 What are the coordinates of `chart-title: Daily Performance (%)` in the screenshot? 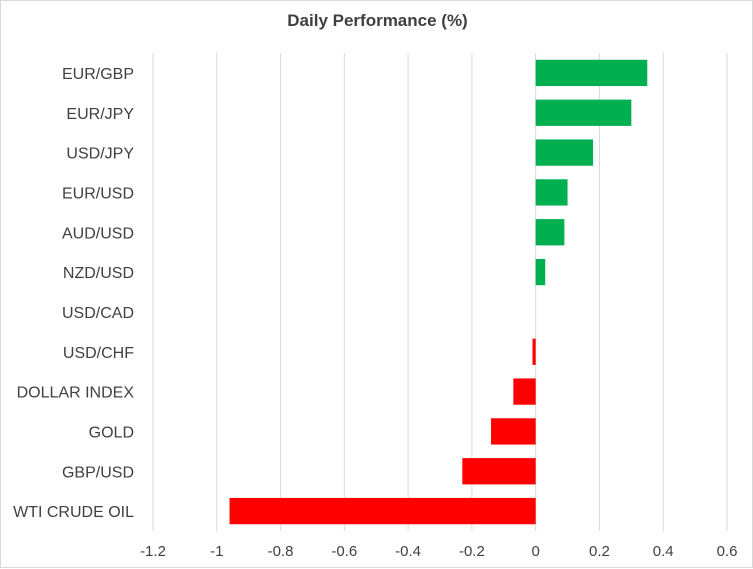 It's located at (377, 20).